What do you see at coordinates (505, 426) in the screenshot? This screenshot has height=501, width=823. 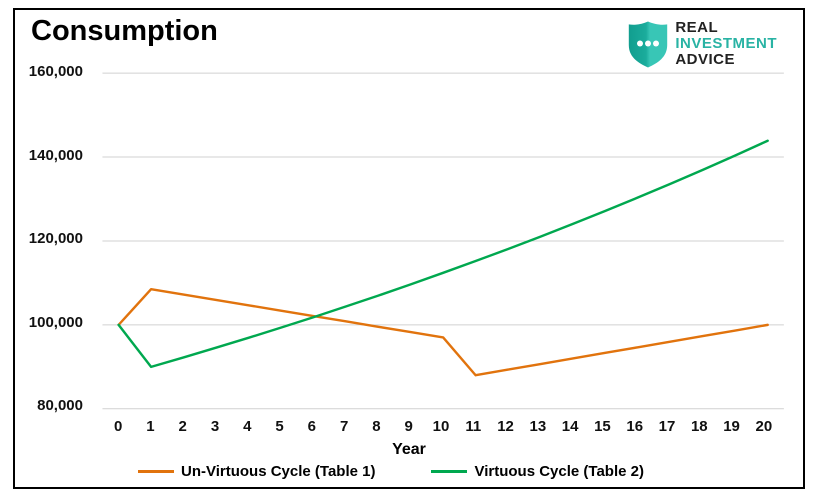 I see `x-tick-label: 12` at bounding box center [505, 426].